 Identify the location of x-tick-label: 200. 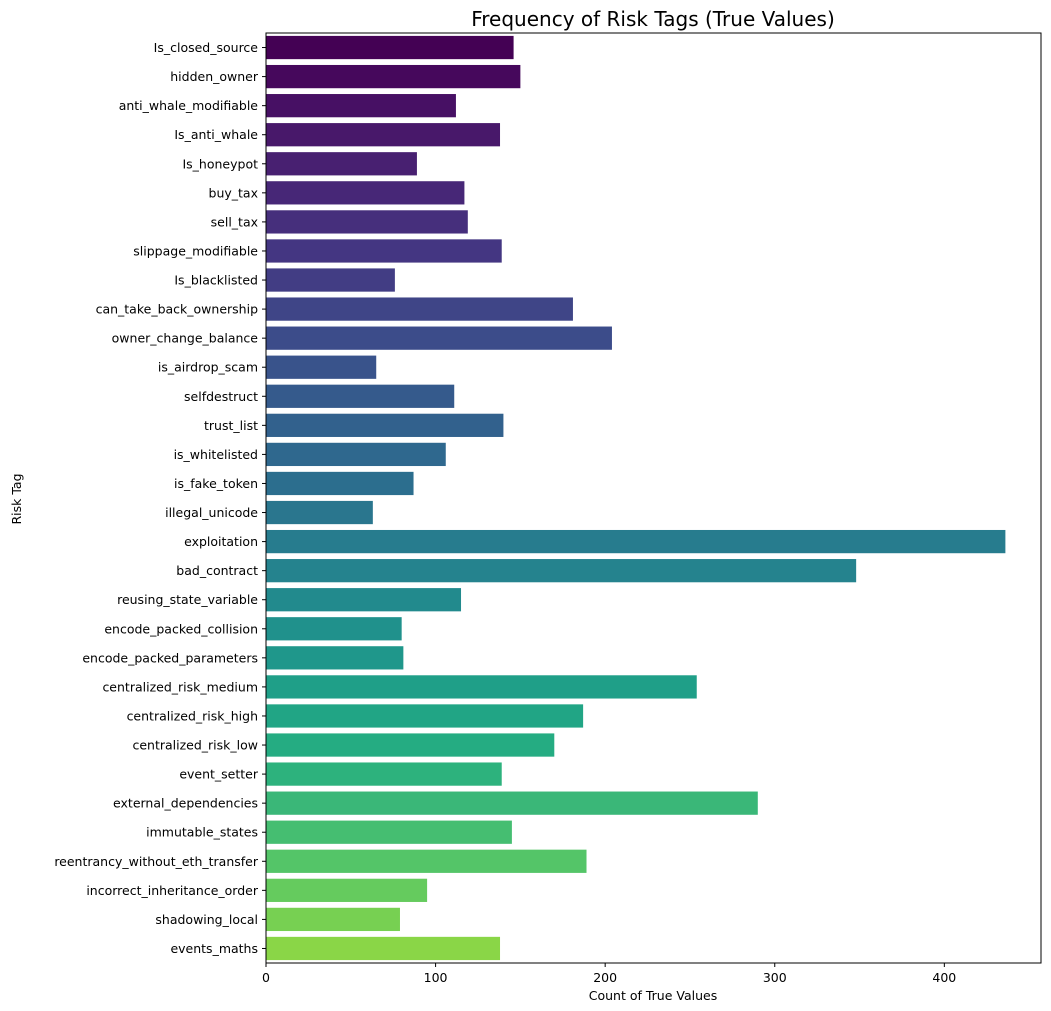
(605, 977).